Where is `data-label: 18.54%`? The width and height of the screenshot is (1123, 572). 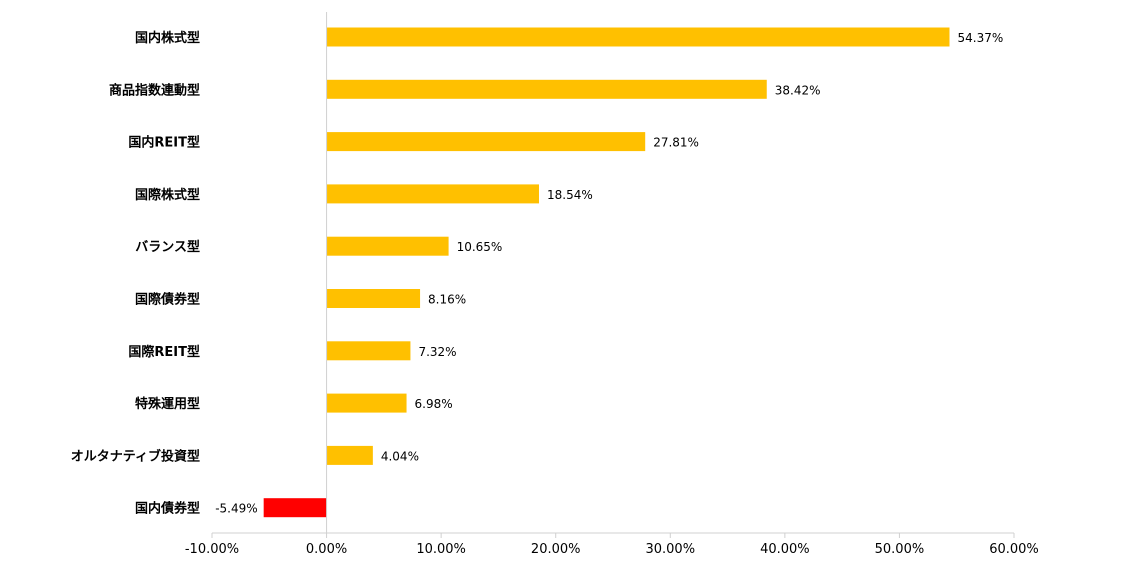 data-label: 18.54% is located at coordinates (570, 195).